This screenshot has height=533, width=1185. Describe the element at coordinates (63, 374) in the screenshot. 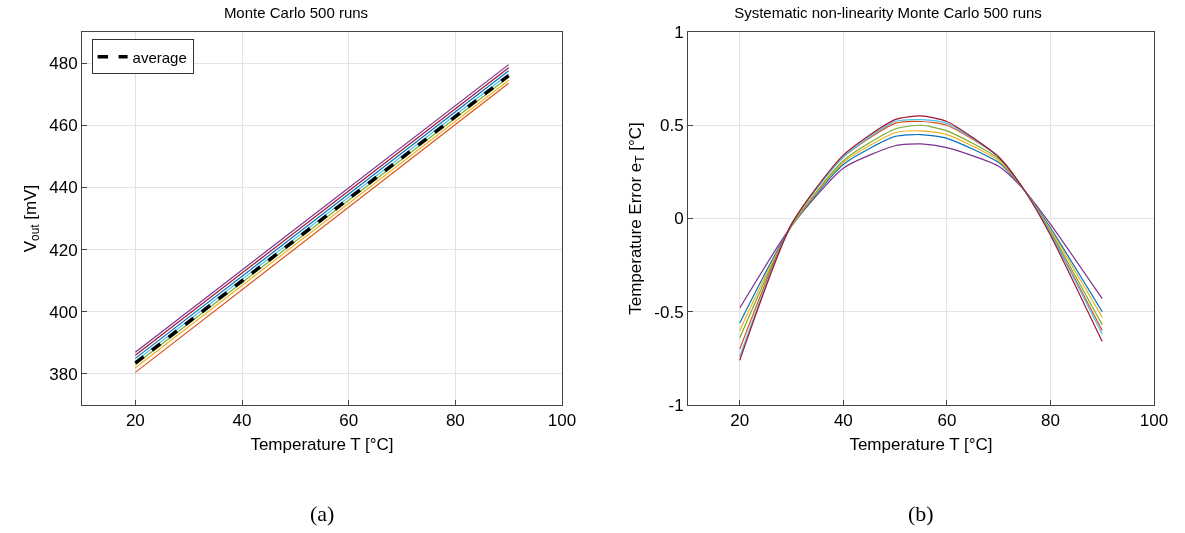

I see `y-tick-label: 380` at that location.